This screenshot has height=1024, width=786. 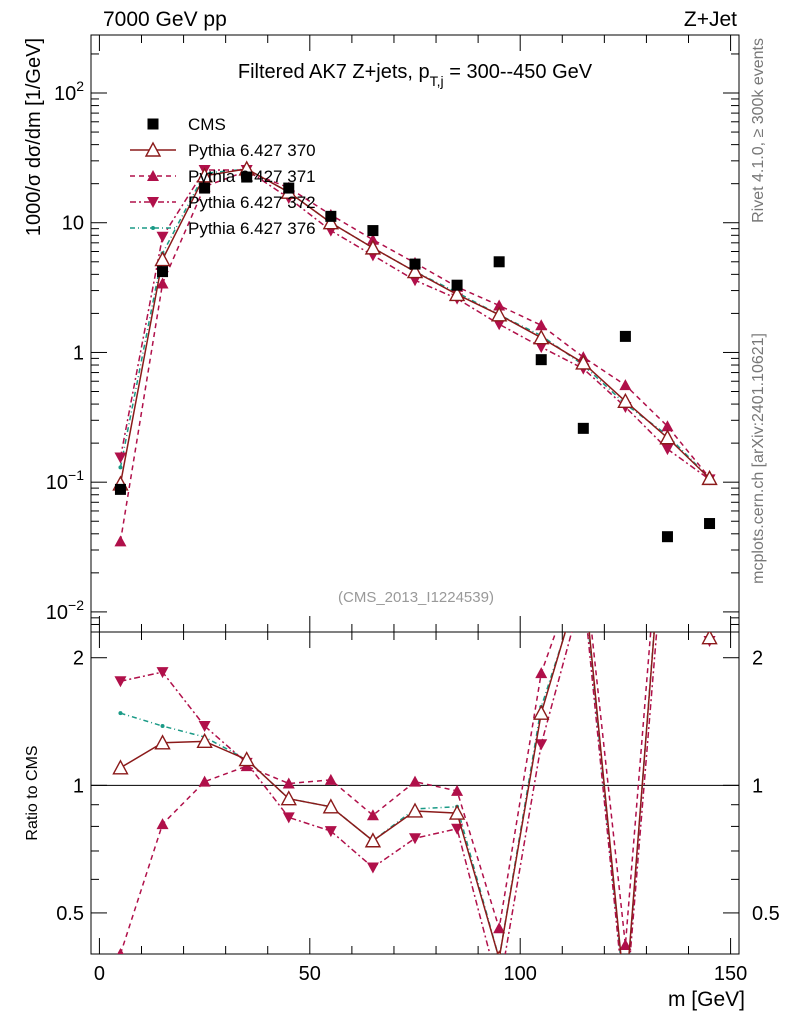 I want to click on x-tick-label: 50, so click(x=310, y=974).